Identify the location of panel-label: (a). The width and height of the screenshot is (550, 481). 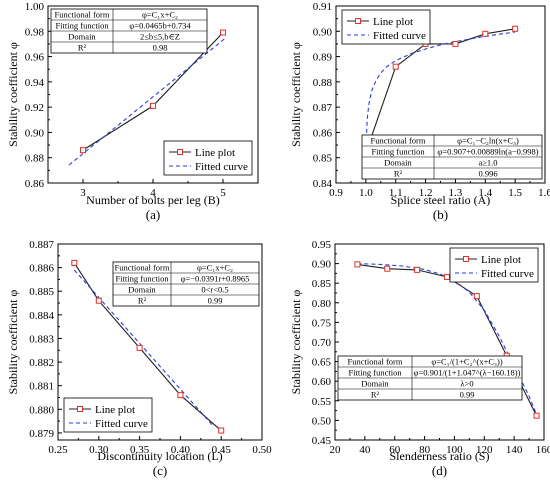
(153, 214).